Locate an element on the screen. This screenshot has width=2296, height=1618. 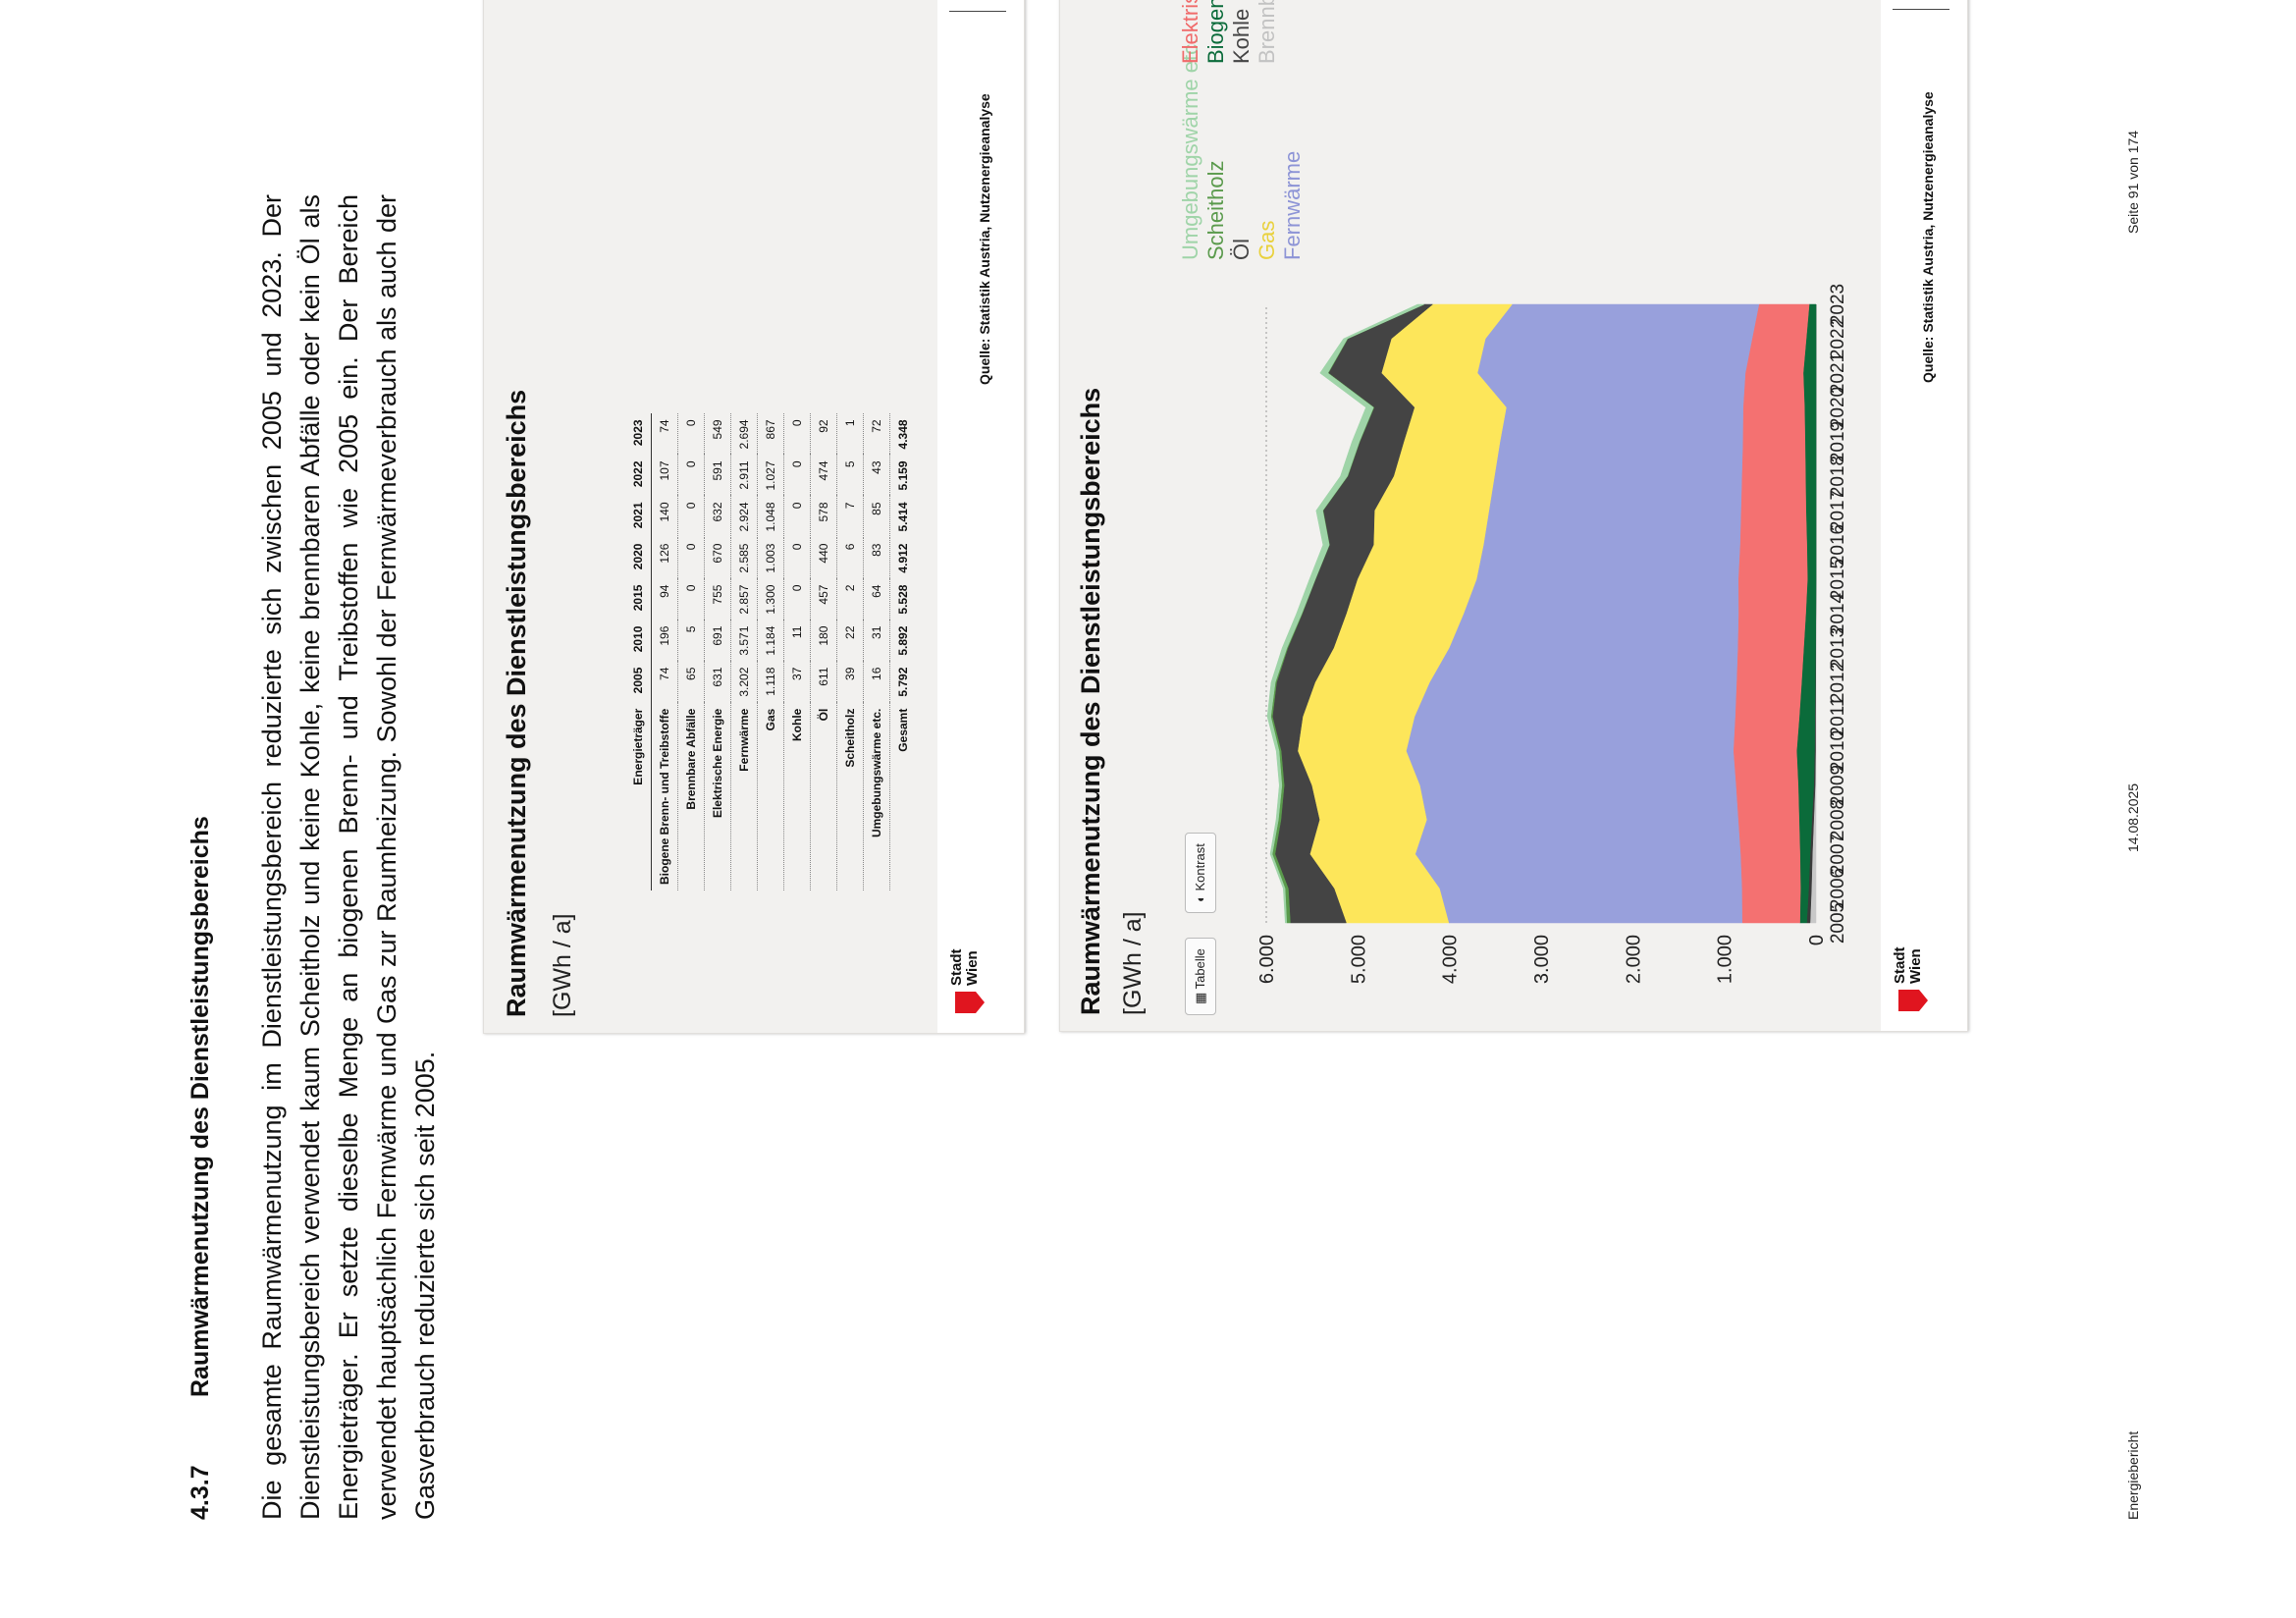
table-cell: 140 is located at coordinates (664, 517).